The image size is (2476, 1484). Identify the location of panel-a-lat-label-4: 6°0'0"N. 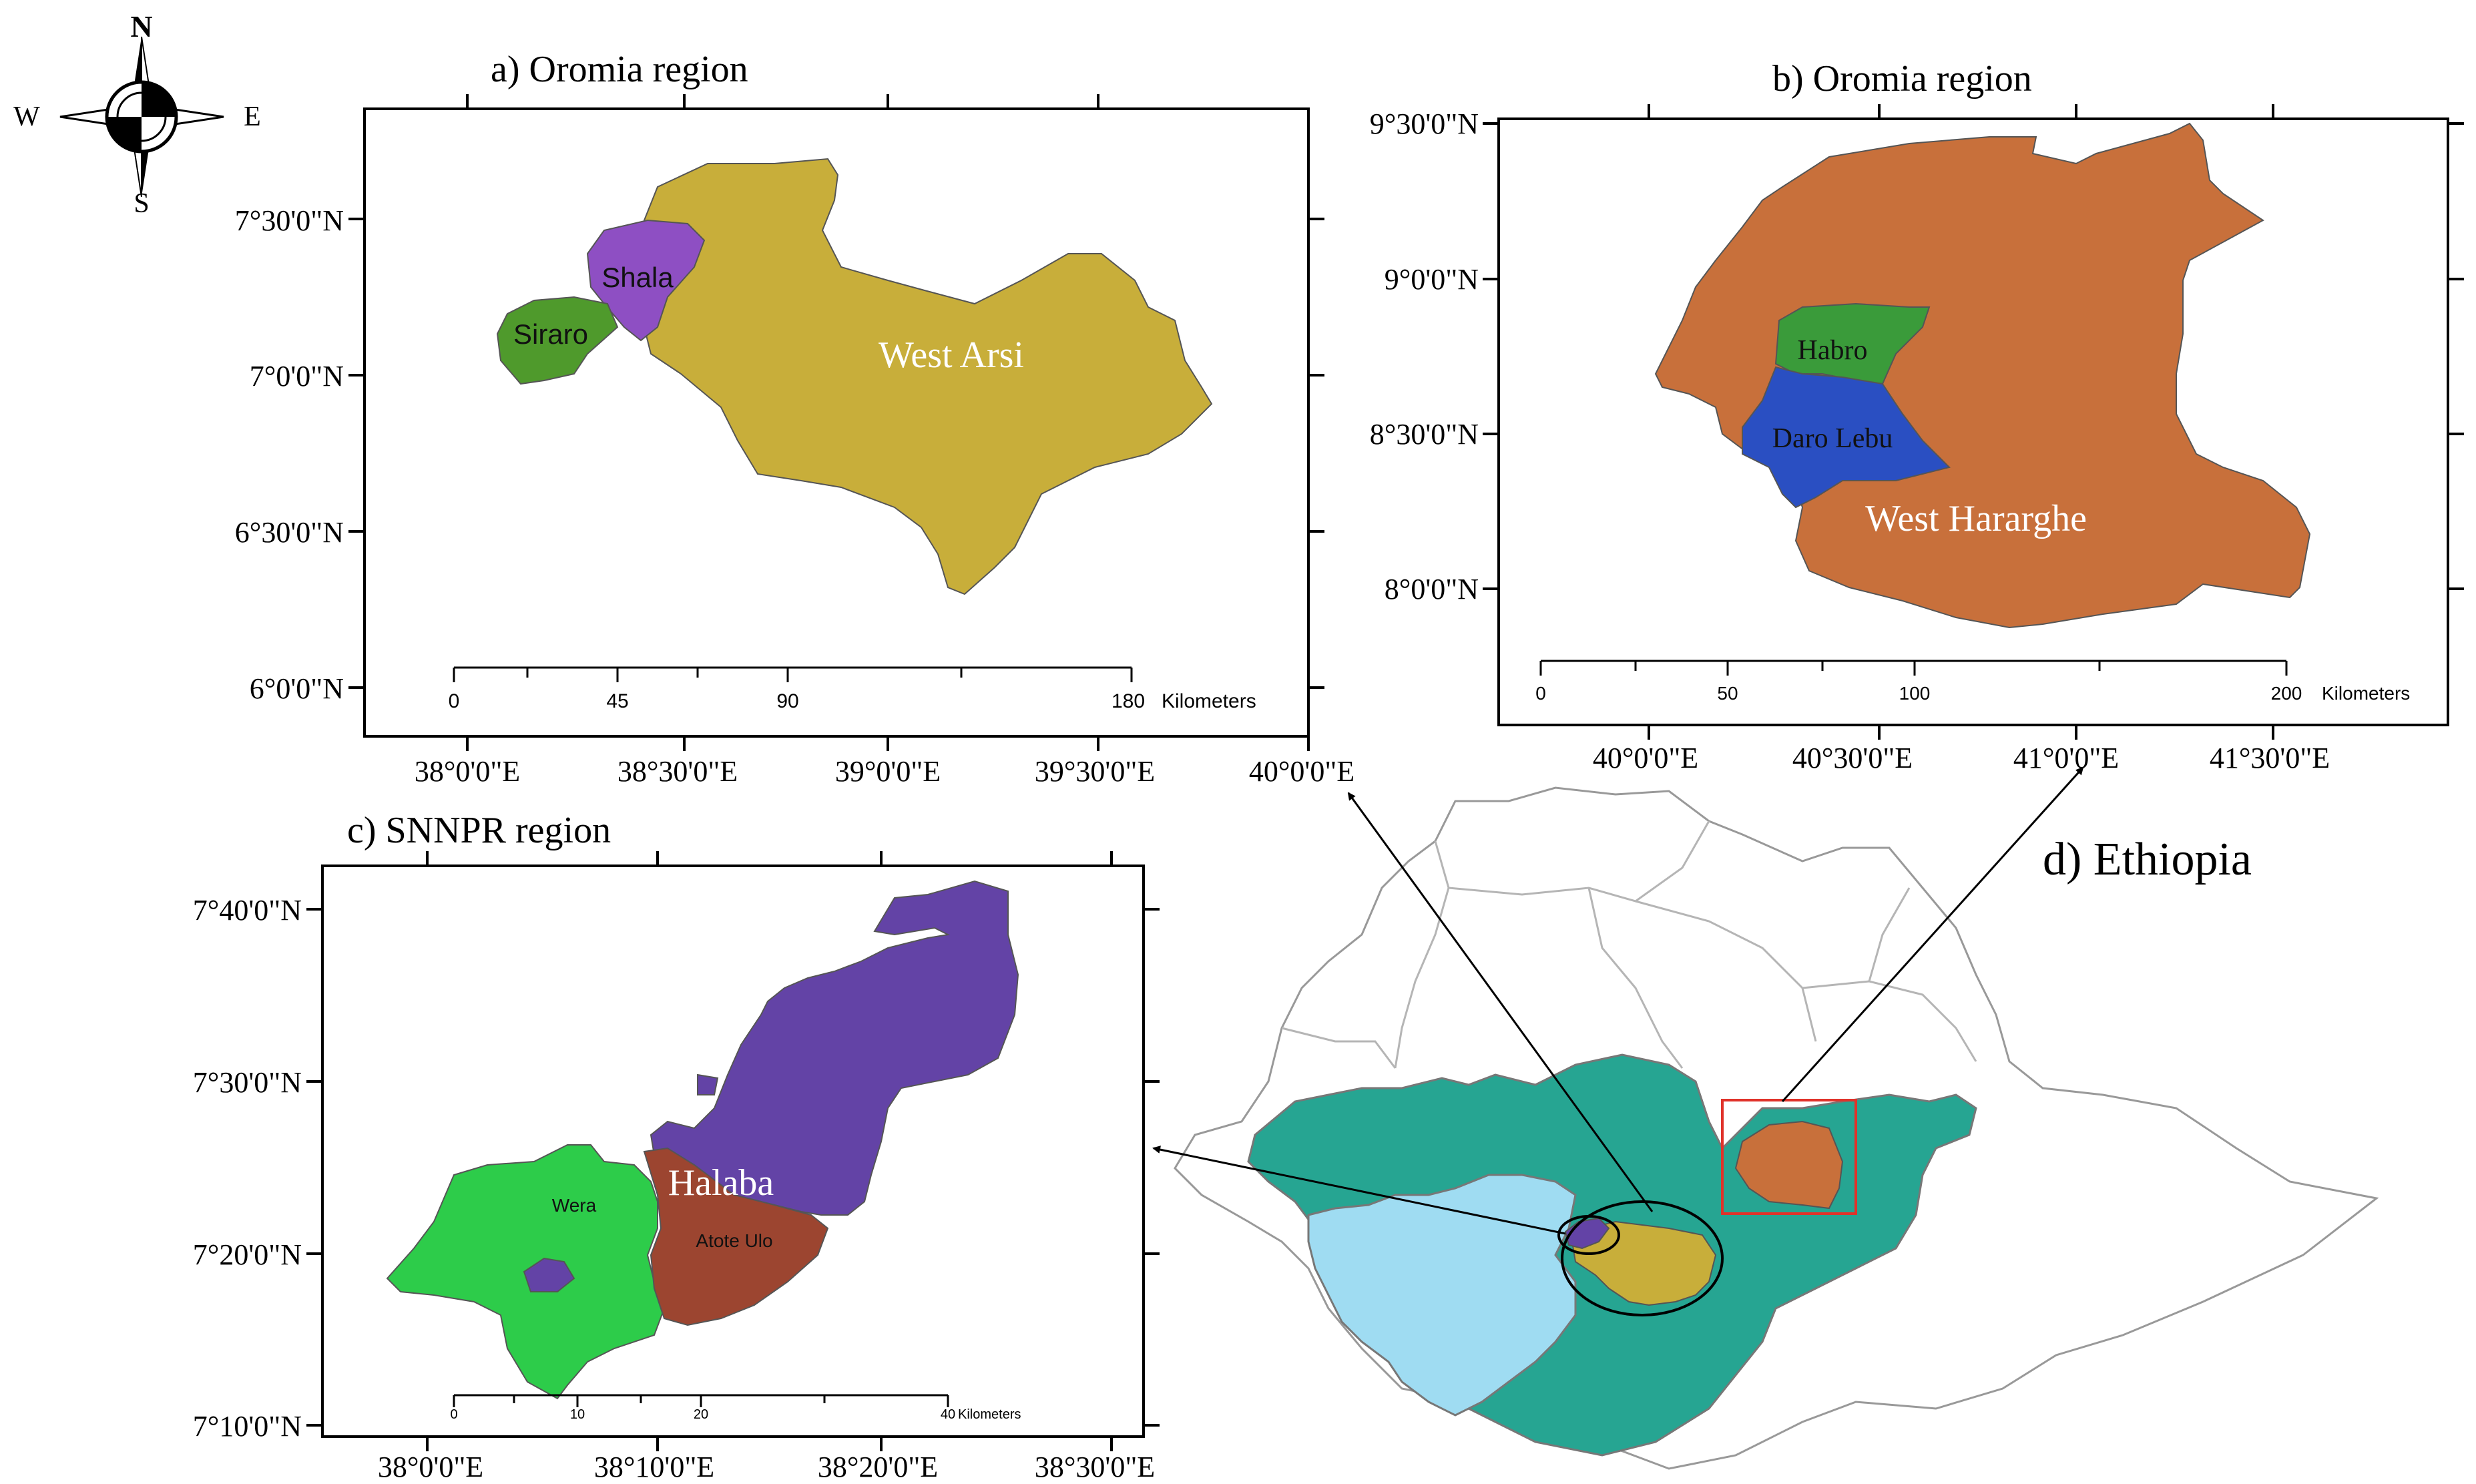
(297, 688).